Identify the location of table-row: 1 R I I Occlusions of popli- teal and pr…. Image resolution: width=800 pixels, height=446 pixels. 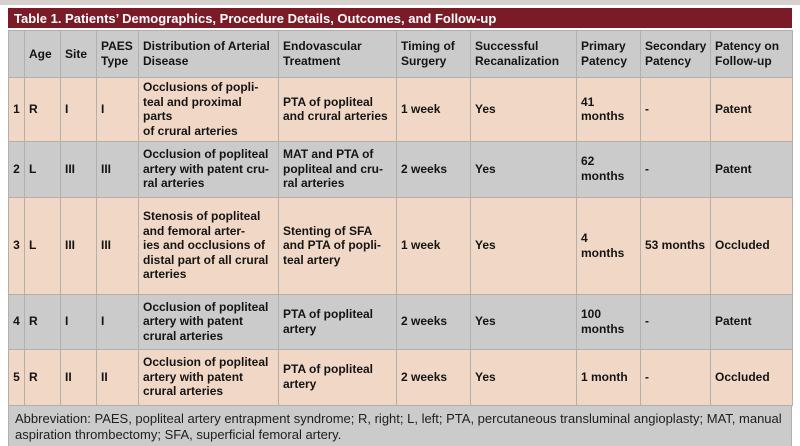
(400, 109).